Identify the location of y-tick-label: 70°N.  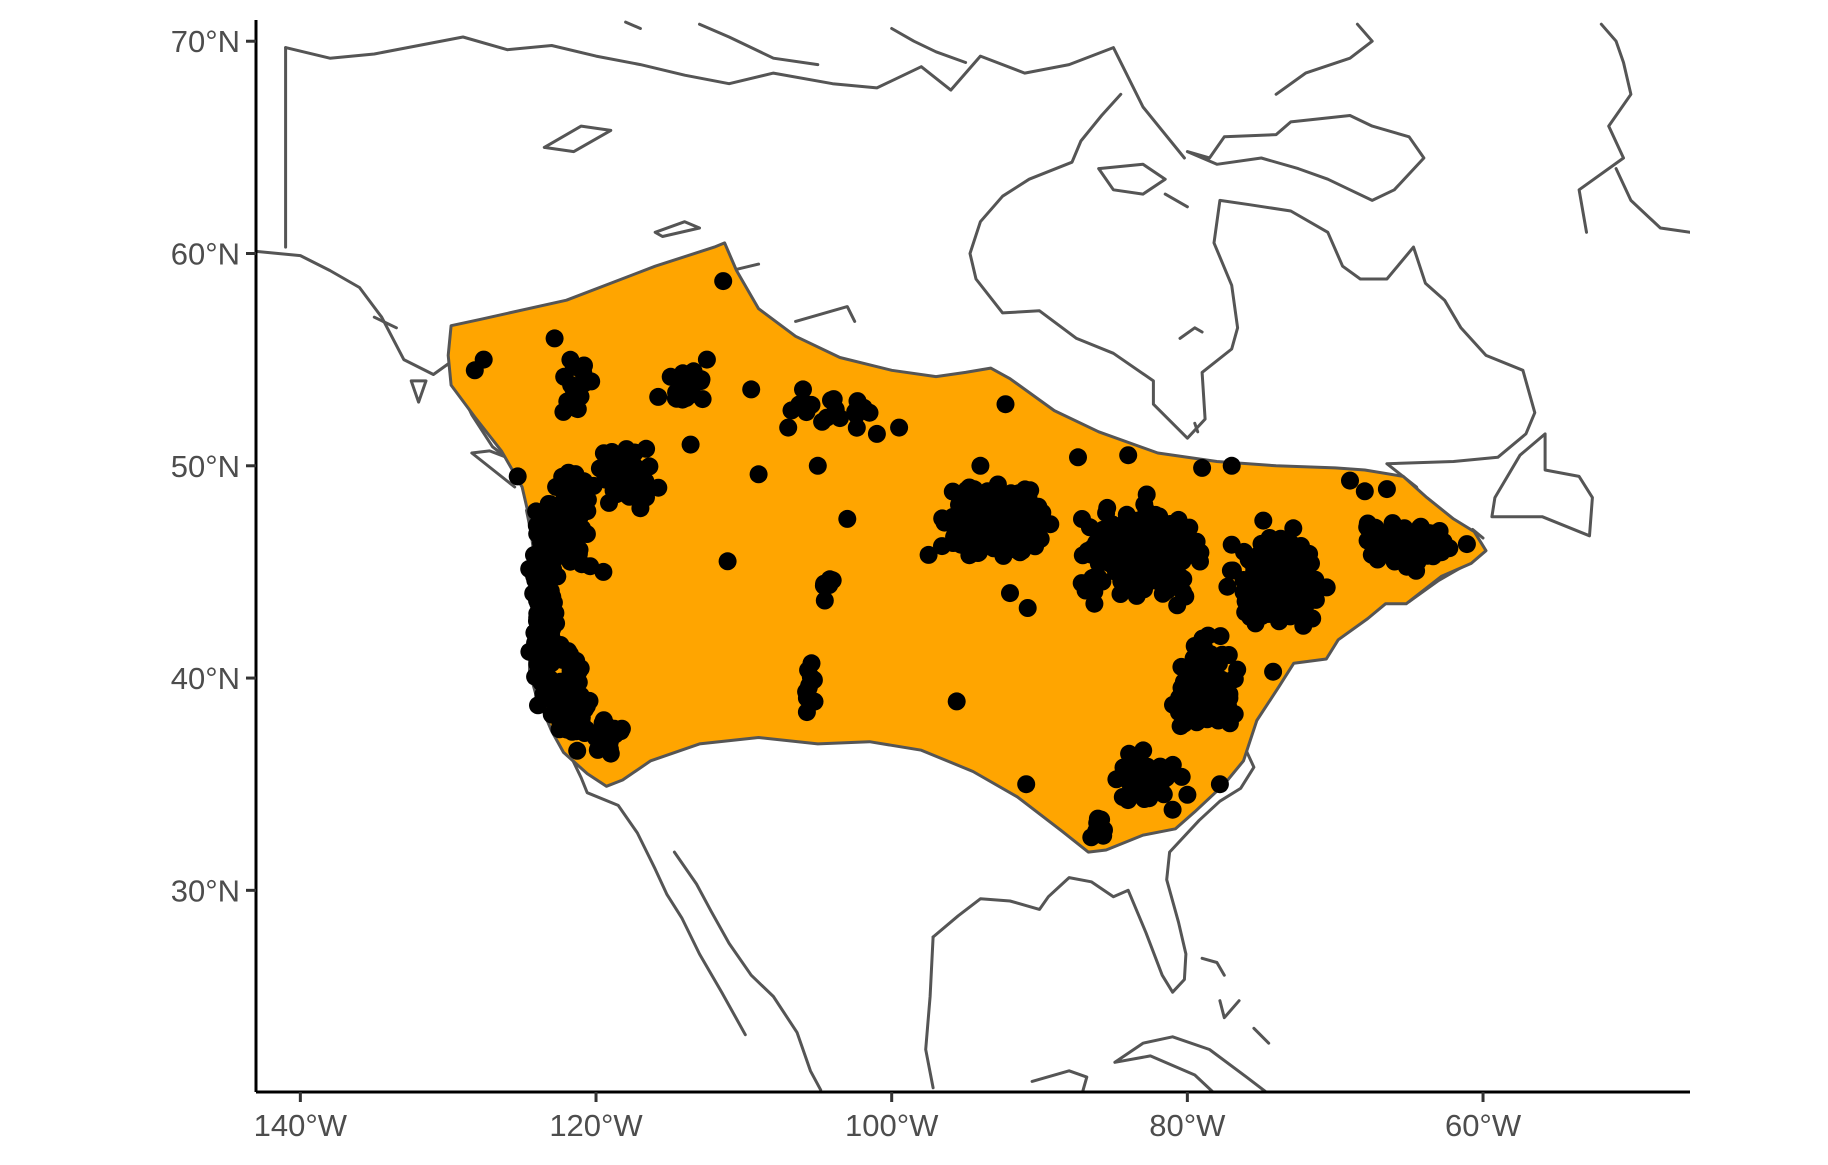
(205, 41).